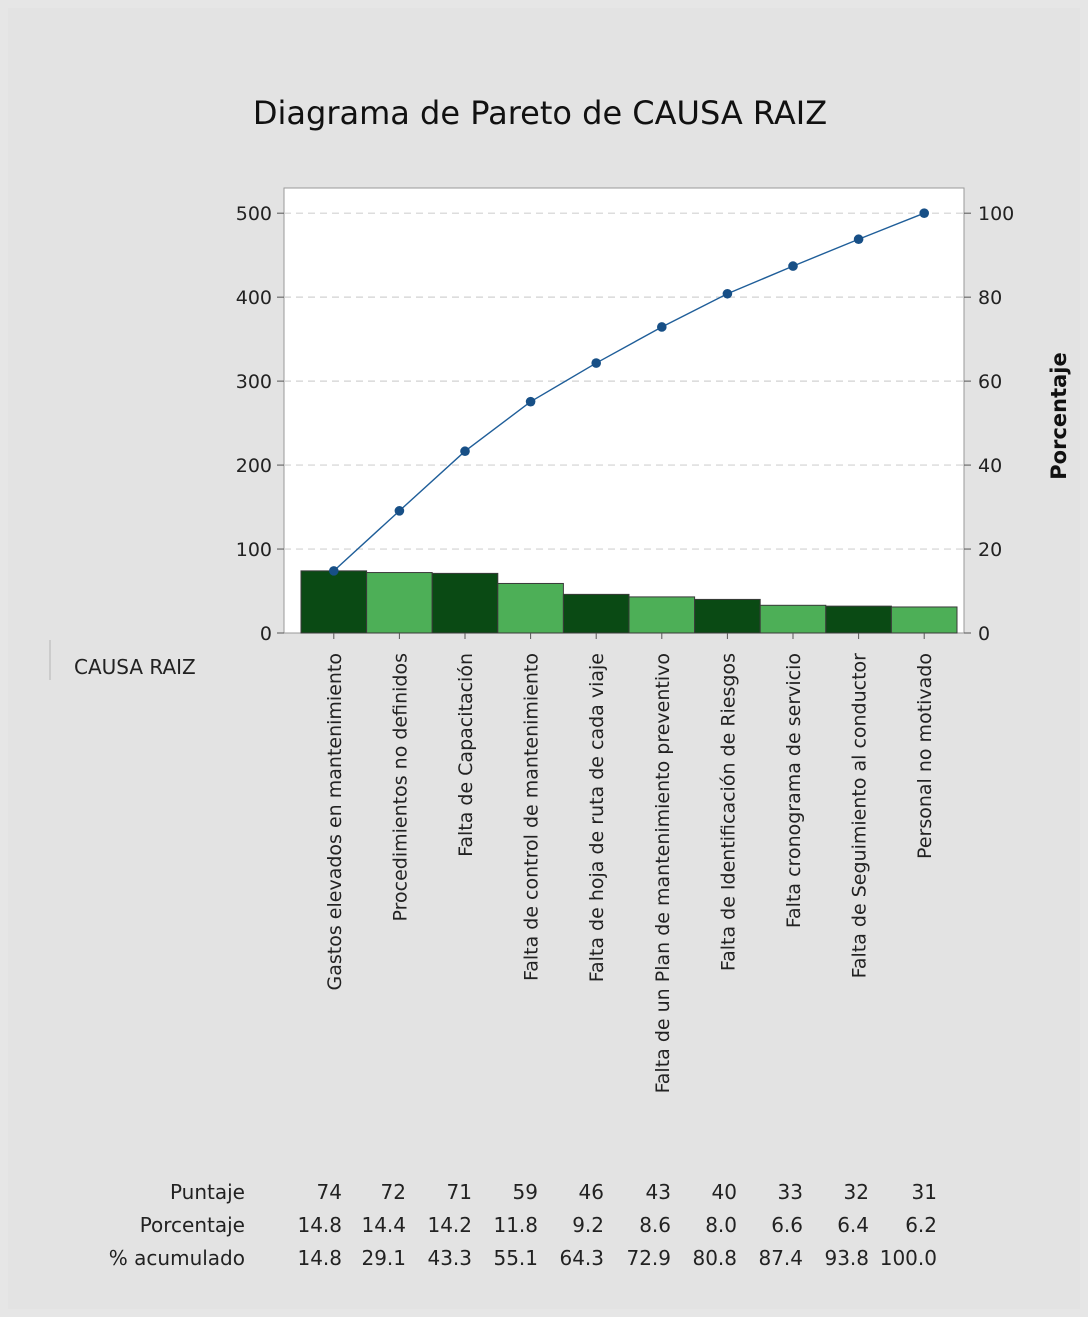 This screenshot has width=1088, height=1317. I want to click on category-label: Gastos elevados en mantenimiento, so click(335, 821).